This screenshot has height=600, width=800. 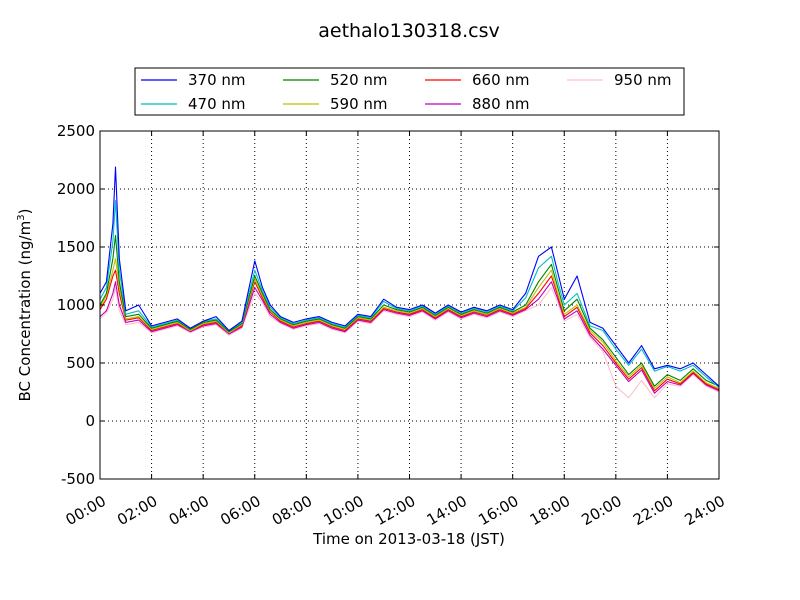 What do you see at coordinates (76, 189) in the screenshot?
I see `y-tick-label: 2000` at bounding box center [76, 189].